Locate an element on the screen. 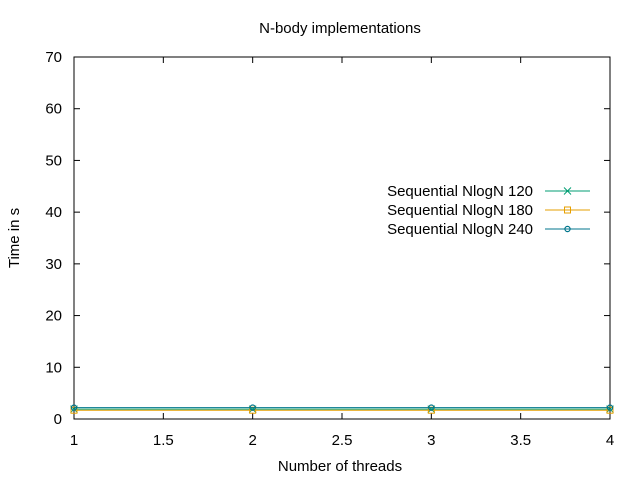 Image resolution: width=640 pixels, height=480 pixels. x-tick-label: 2 is located at coordinates (252, 440).